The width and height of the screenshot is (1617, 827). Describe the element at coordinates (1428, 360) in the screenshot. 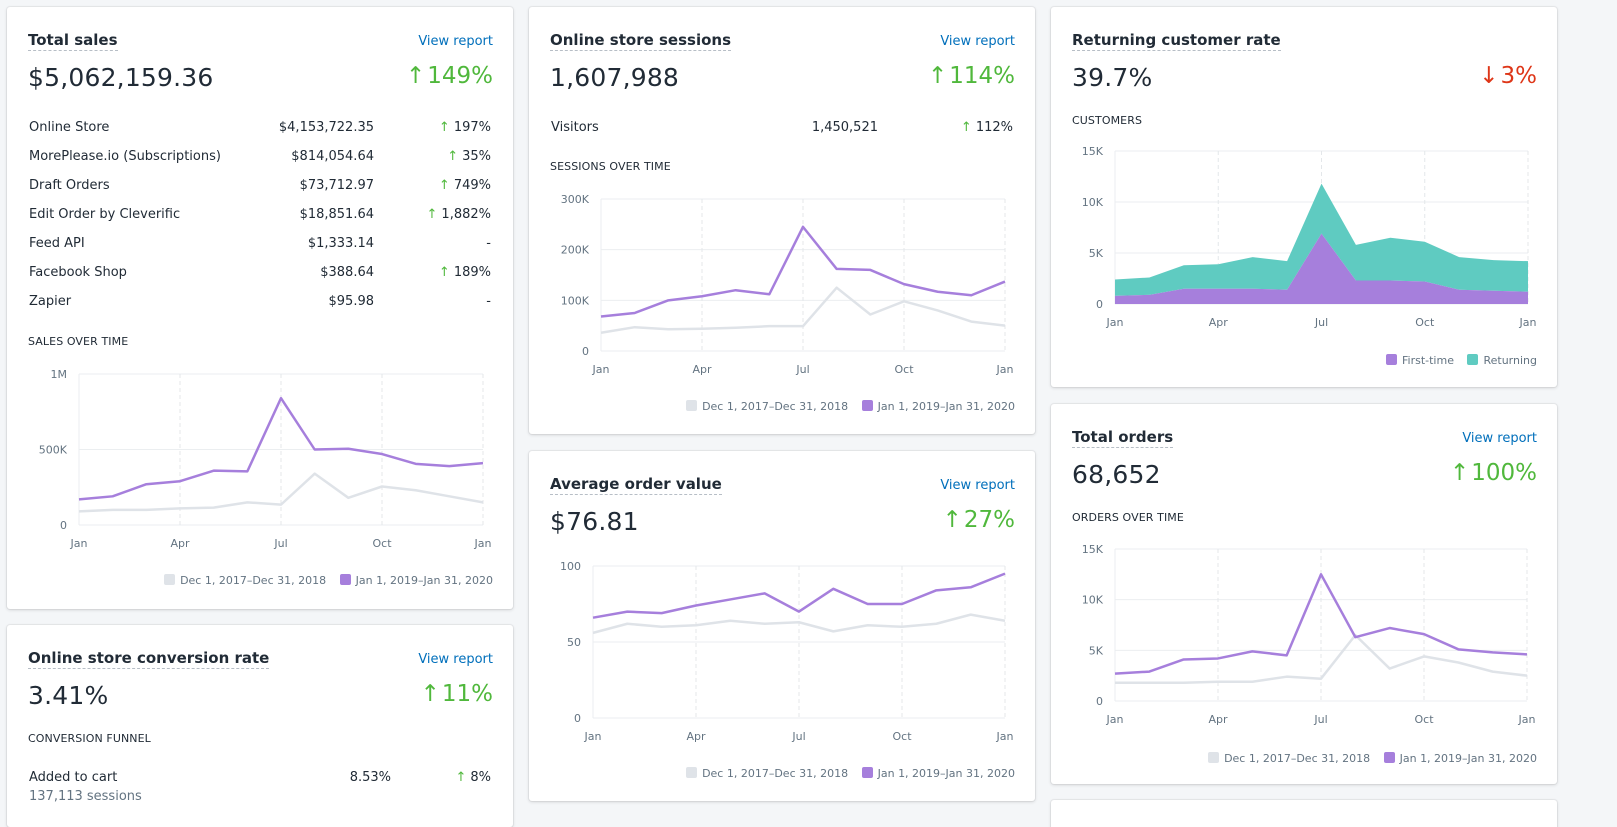

I see `legend-first-time-label: First-time` at that location.